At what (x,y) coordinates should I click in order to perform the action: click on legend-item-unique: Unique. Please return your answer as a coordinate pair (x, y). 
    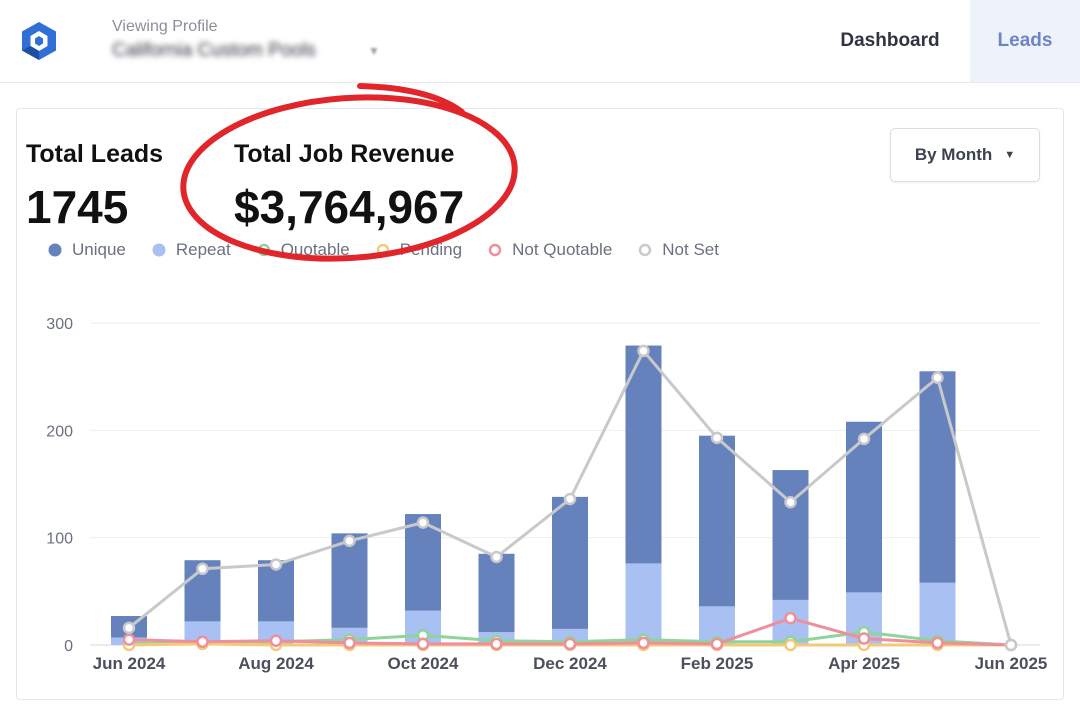
    Looking at the image, I should click on (87, 250).